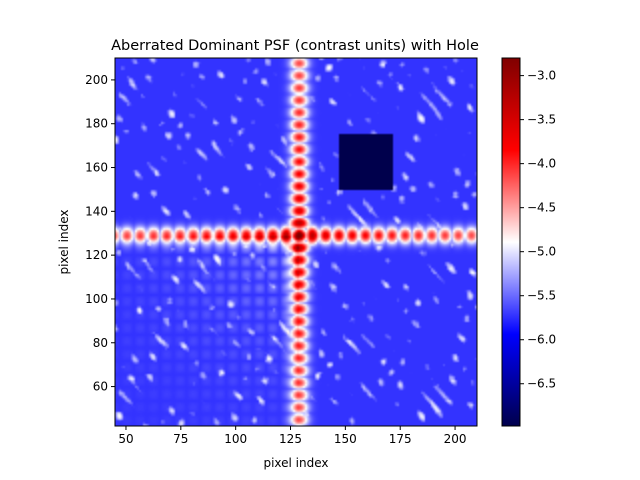 This screenshot has height=480, width=640. I want to click on y-axis-label: pixel index, so click(64, 241).